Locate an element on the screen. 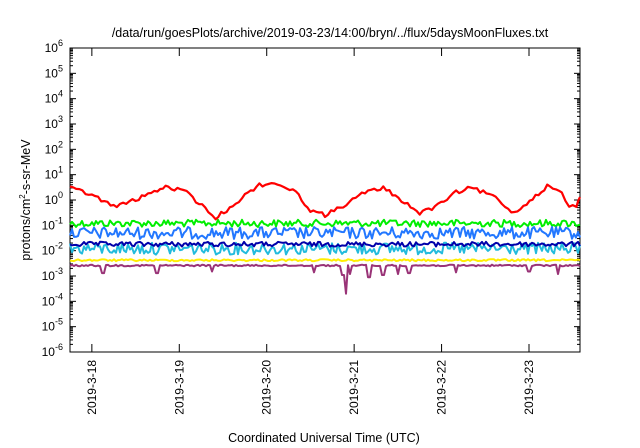 Image resolution: width=640 pixels, height=448 pixels. x-tick-label: 2019-3-18 is located at coordinates (92, 387).